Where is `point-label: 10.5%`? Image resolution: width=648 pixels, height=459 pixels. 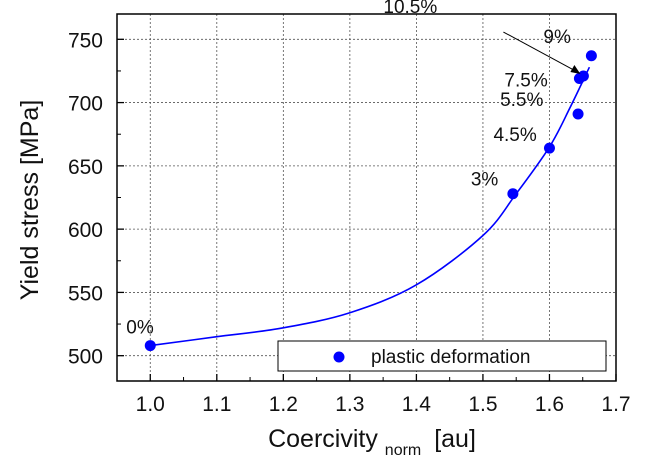 point-label: 10.5% is located at coordinates (410, 9).